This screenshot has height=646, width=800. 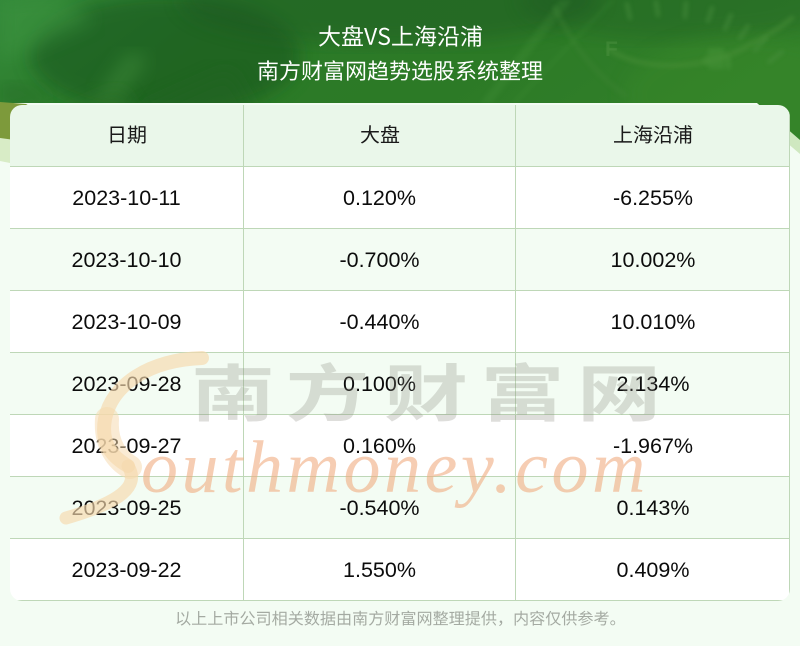 What do you see at coordinates (395, 468) in the screenshot?
I see `svg-text: outhmoney.com` at bounding box center [395, 468].